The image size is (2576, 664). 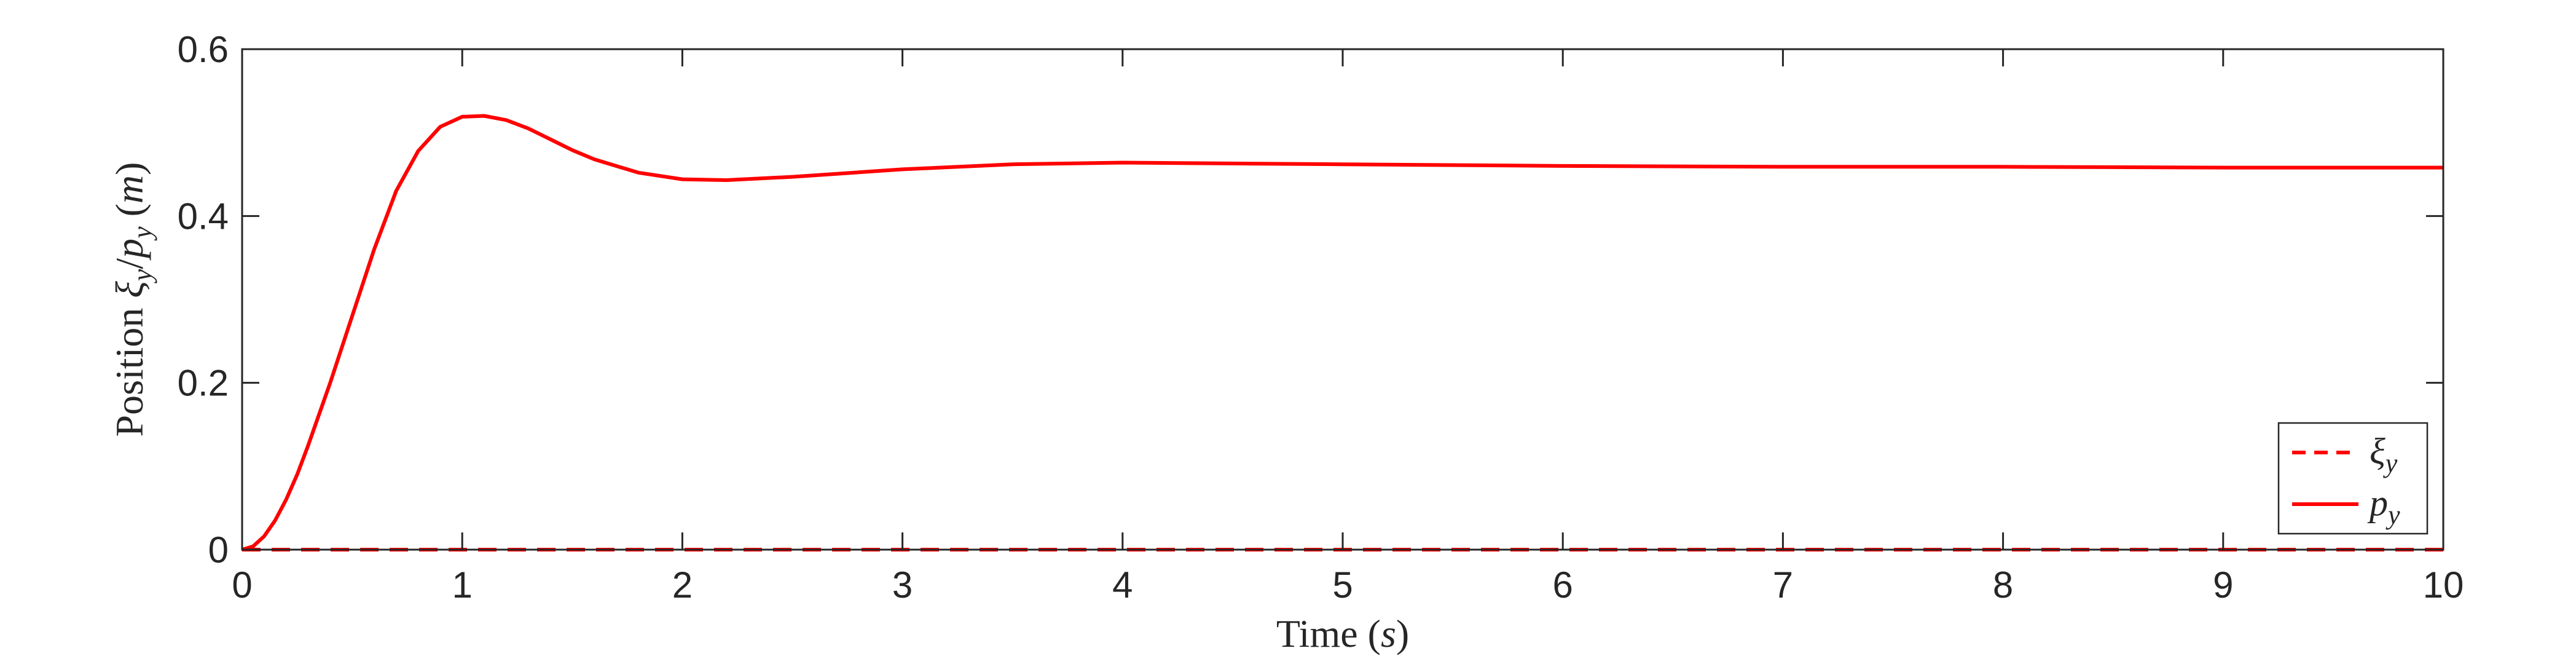 What do you see at coordinates (682, 585) in the screenshot?
I see `x-tick-label: 2` at bounding box center [682, 585].